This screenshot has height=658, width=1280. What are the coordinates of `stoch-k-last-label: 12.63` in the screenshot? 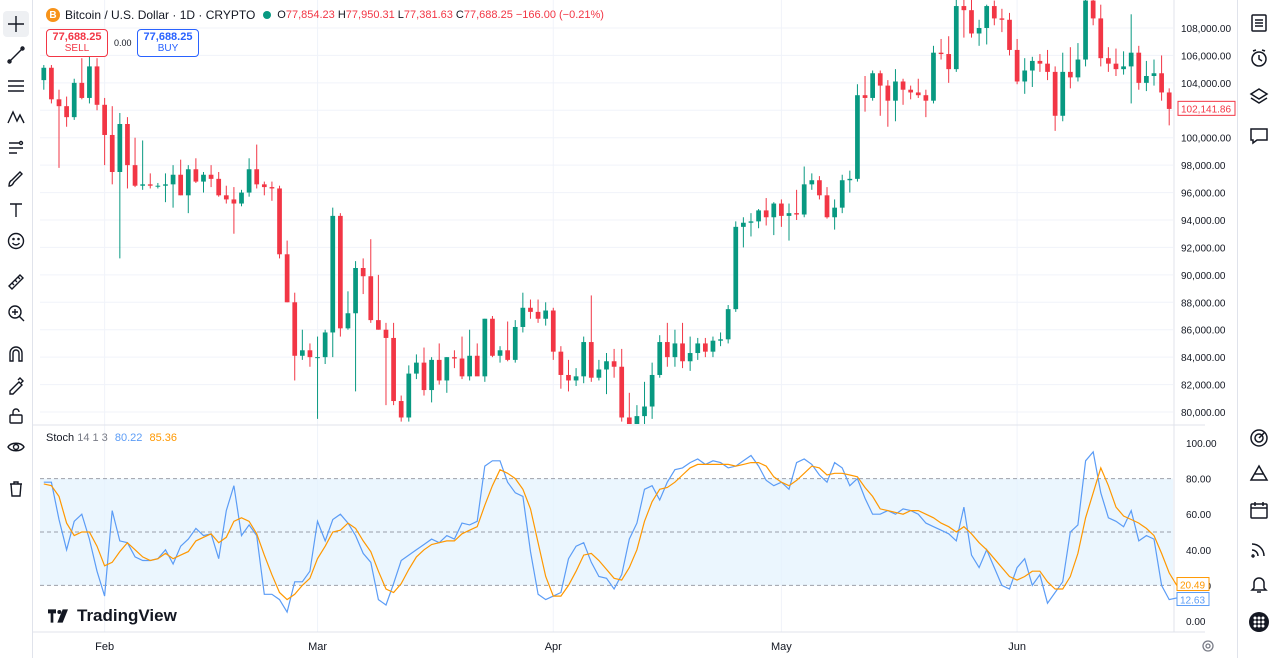 It's located at (1192, 601).